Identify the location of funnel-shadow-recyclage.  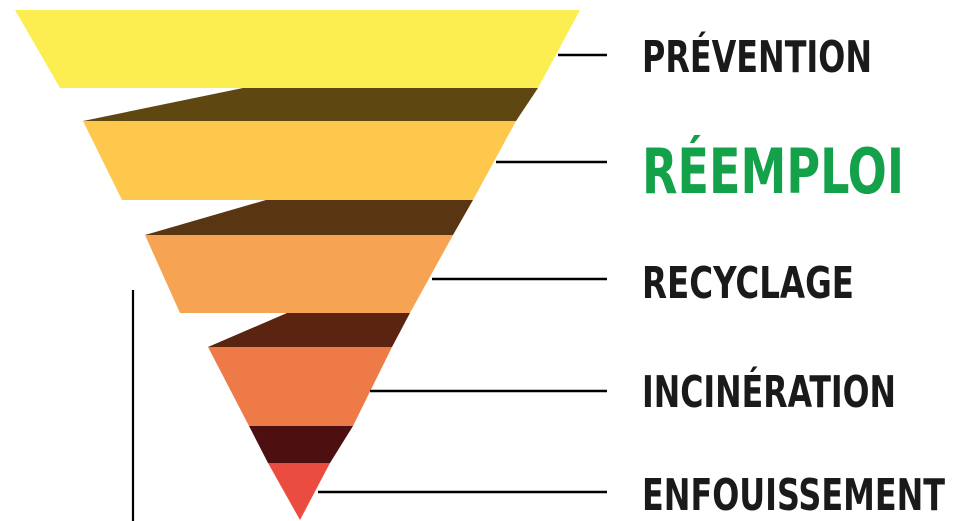
(309, 330).